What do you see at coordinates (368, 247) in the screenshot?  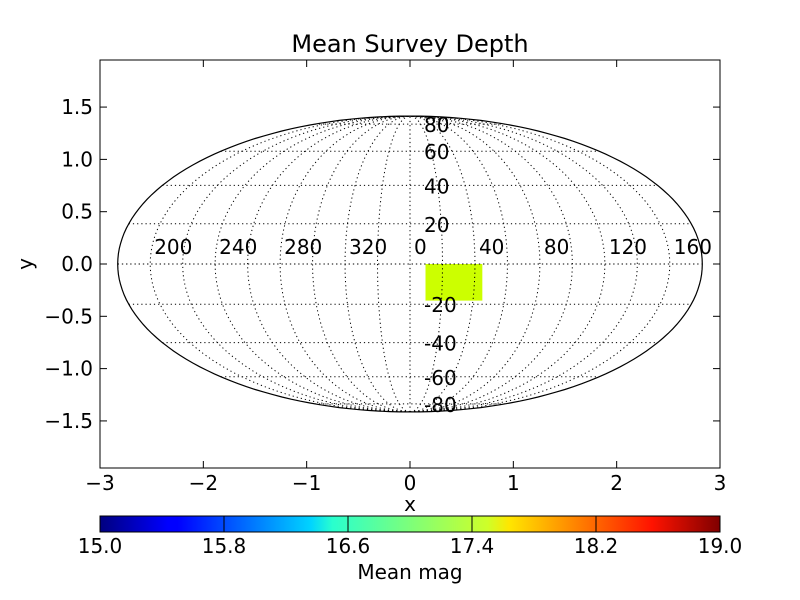 I see `longitude-label: 320` at bounding box center [368, 247].